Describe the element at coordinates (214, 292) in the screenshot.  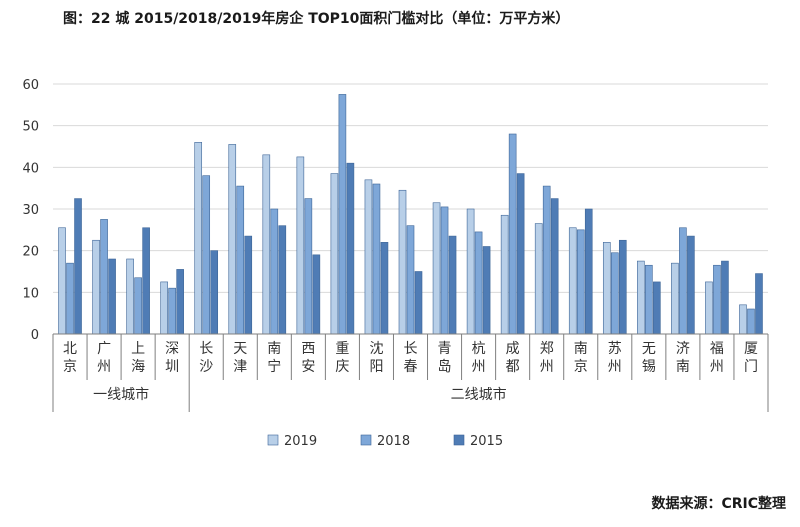
I see `bar-2015-长沙` at that location.